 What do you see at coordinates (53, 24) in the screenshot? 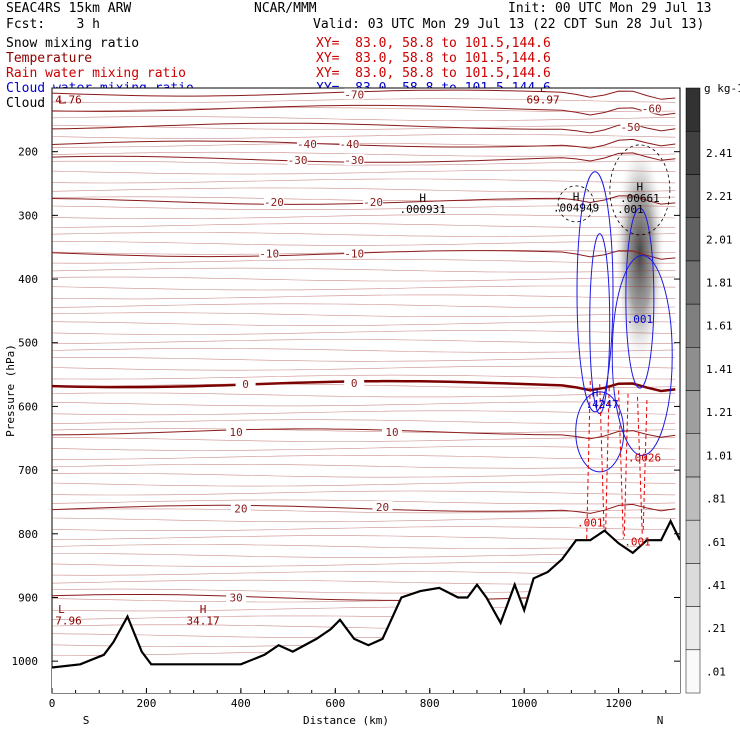
I see `forecast-hour: Fcst: 3 h` at bounding box center [53, 24].